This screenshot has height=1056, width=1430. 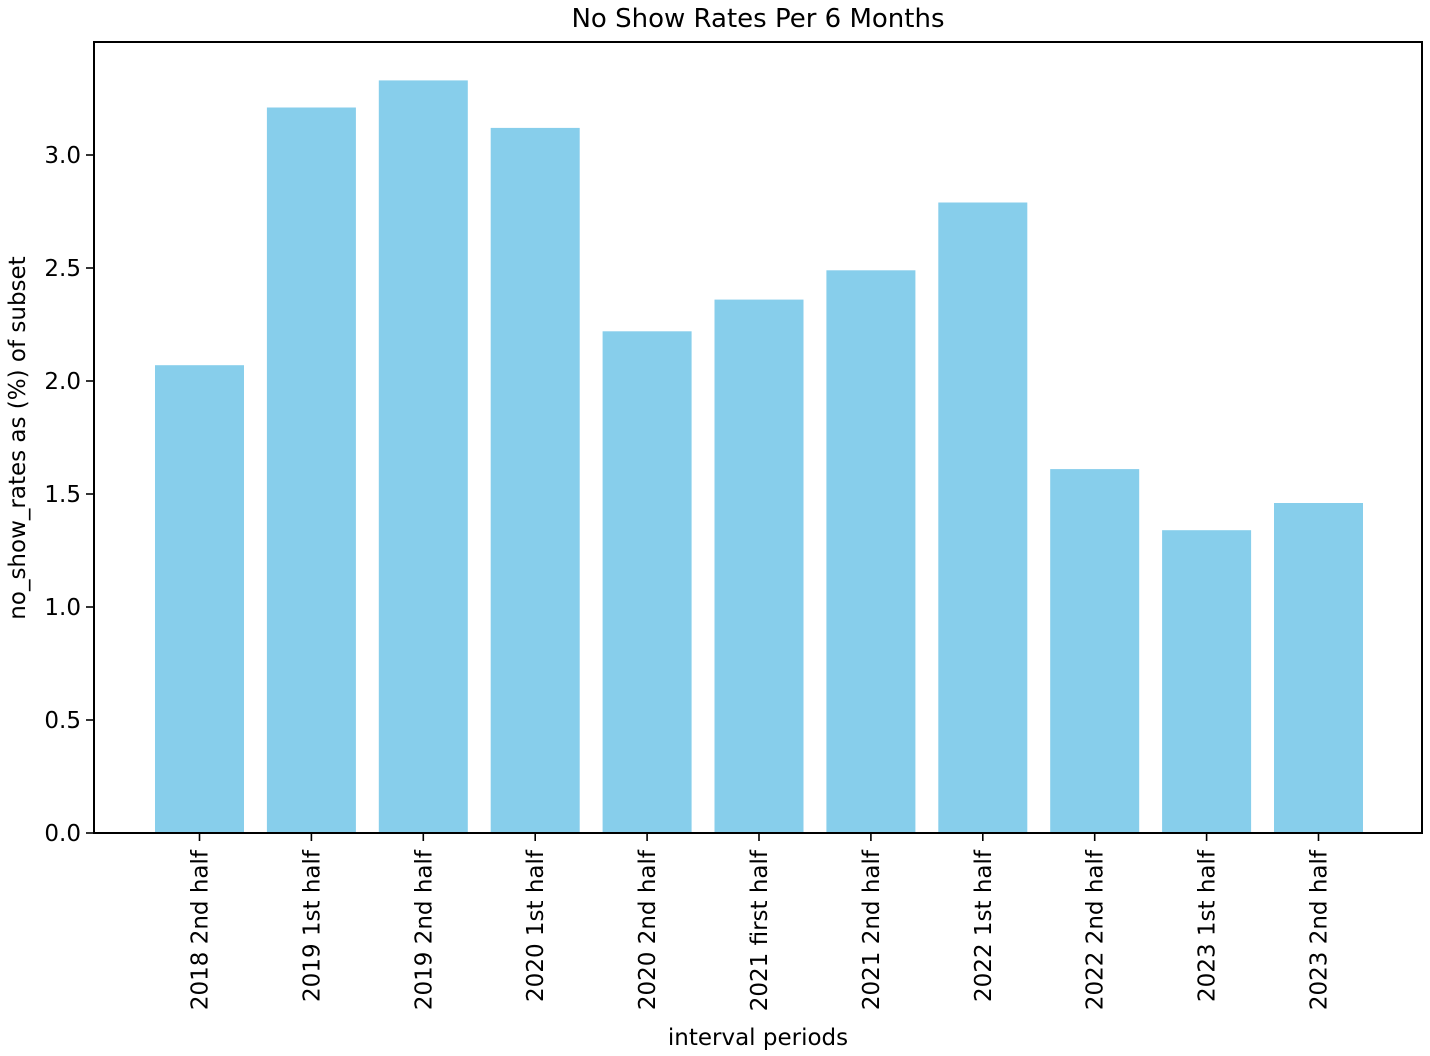 What do you see at coordinates (760, 930) in the screenshot?
I see `x-tick-label: 2021 first half` at bounding box center [760, 930].